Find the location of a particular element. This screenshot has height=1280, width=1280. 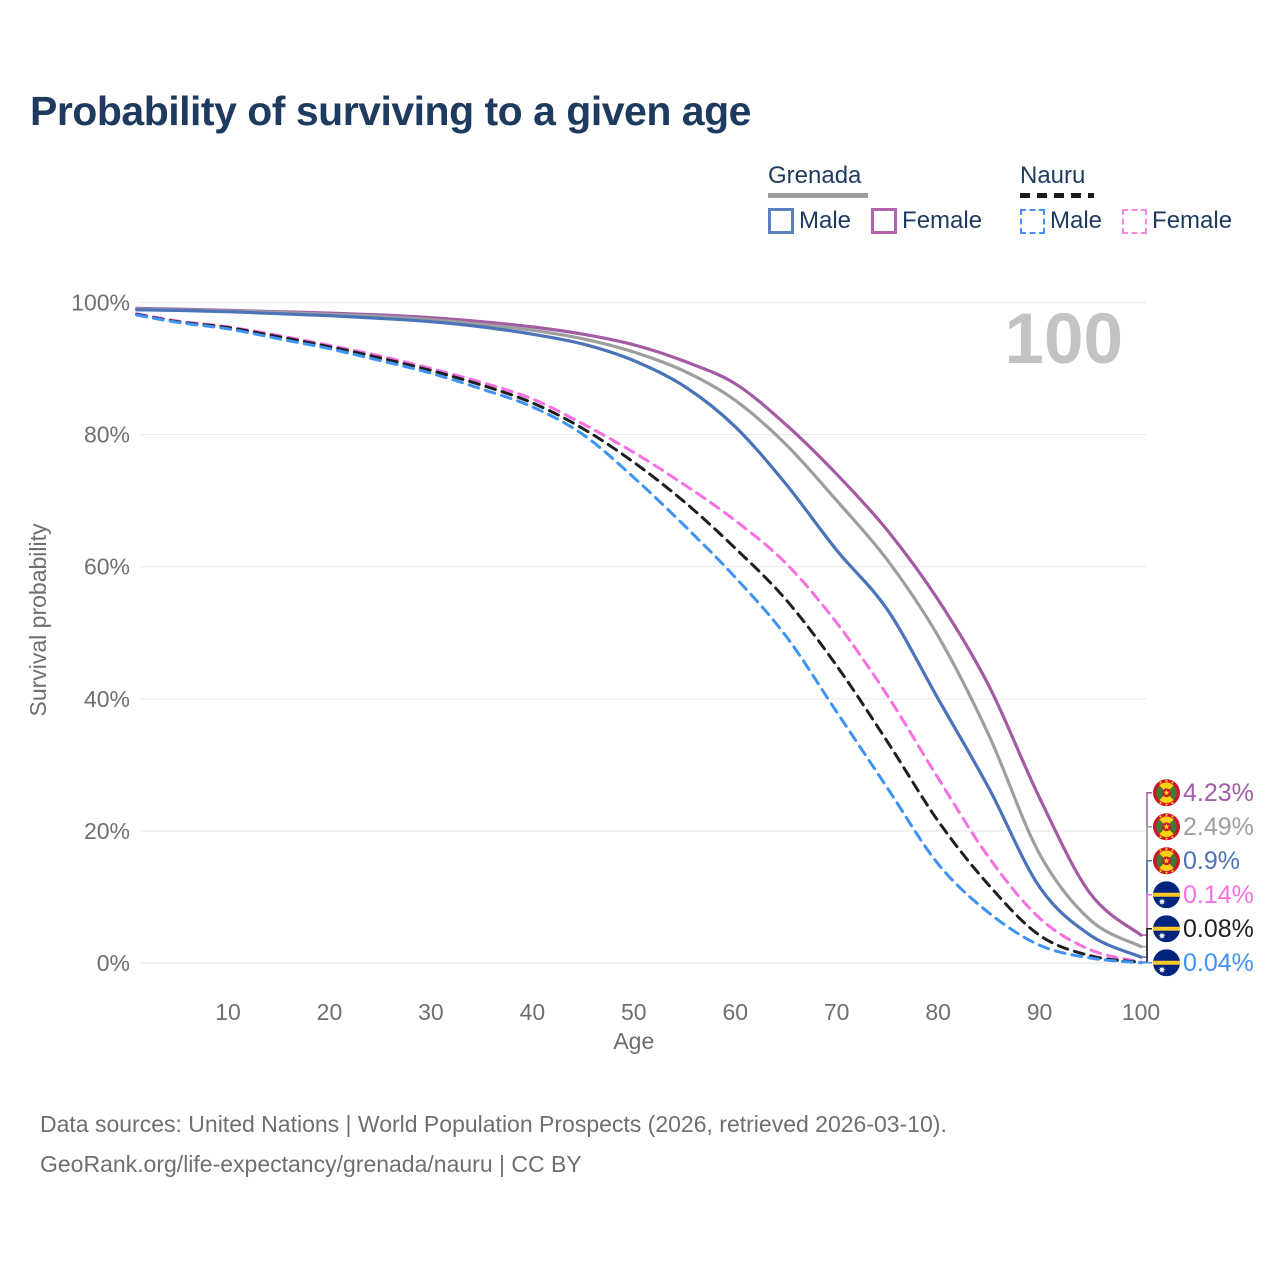

x-tick-label: 30 is located at coordinates (431, 1012).